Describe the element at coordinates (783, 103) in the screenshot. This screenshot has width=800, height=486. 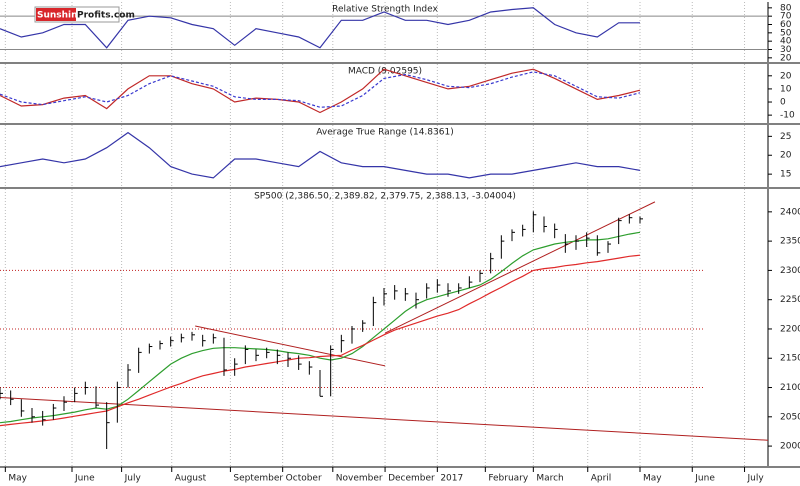
I see `y-tick-label: 0` at that location.